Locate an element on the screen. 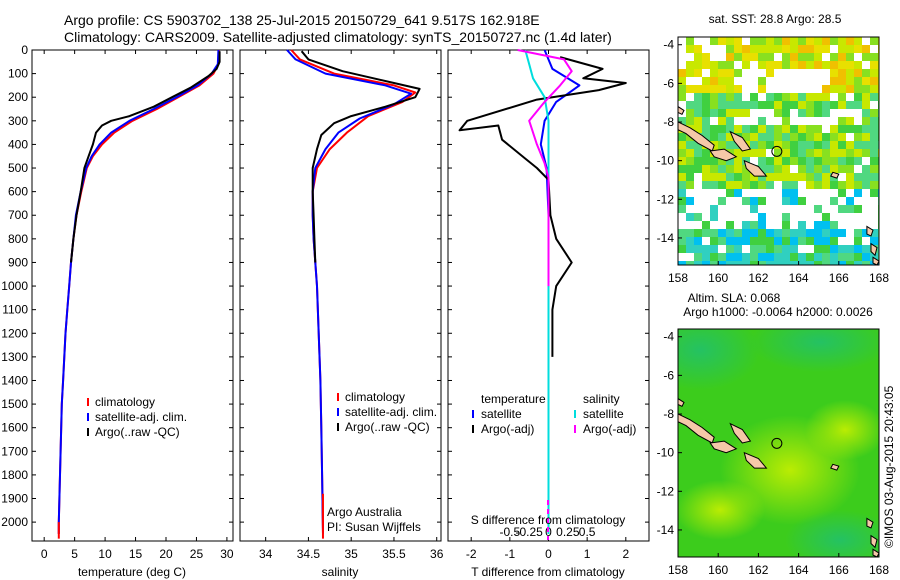 The image size is (900, 580). y-tick-label: 900 is located at coordinates (18, 262).